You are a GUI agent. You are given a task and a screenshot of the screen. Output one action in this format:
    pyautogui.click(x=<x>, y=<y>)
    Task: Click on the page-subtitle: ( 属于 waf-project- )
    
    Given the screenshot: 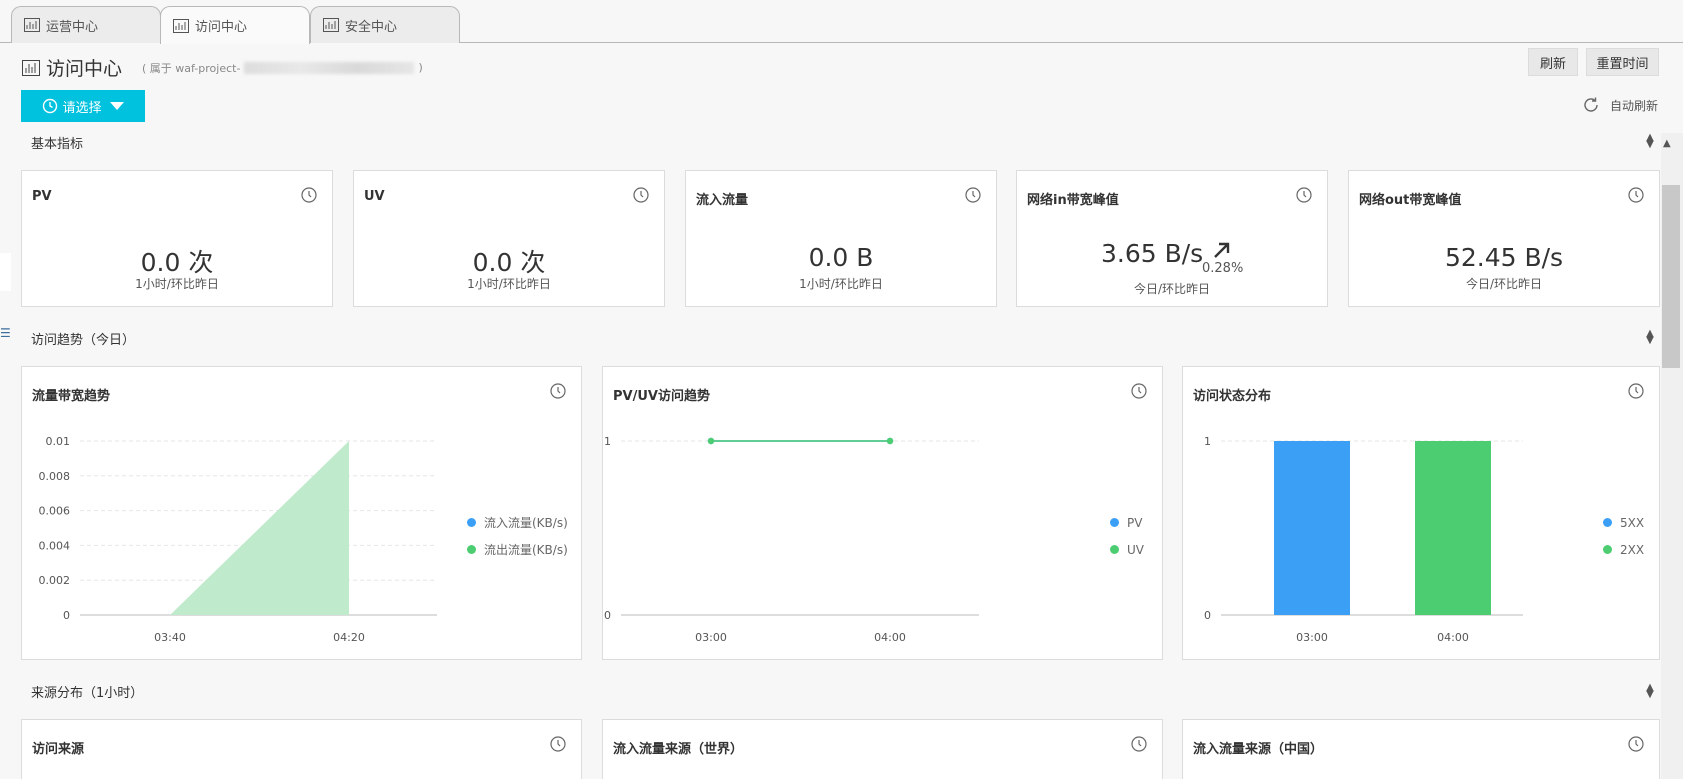 What is the action you would take?
    pyautogui.click(x=282, y=68)
    